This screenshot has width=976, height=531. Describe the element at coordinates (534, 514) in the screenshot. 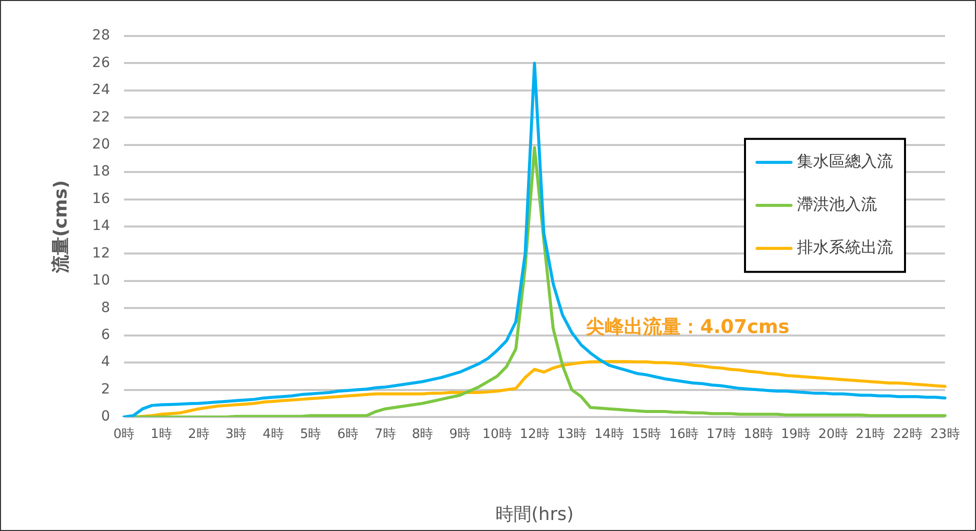

I see `x-axis-title: 時間(hrs)` at that location.